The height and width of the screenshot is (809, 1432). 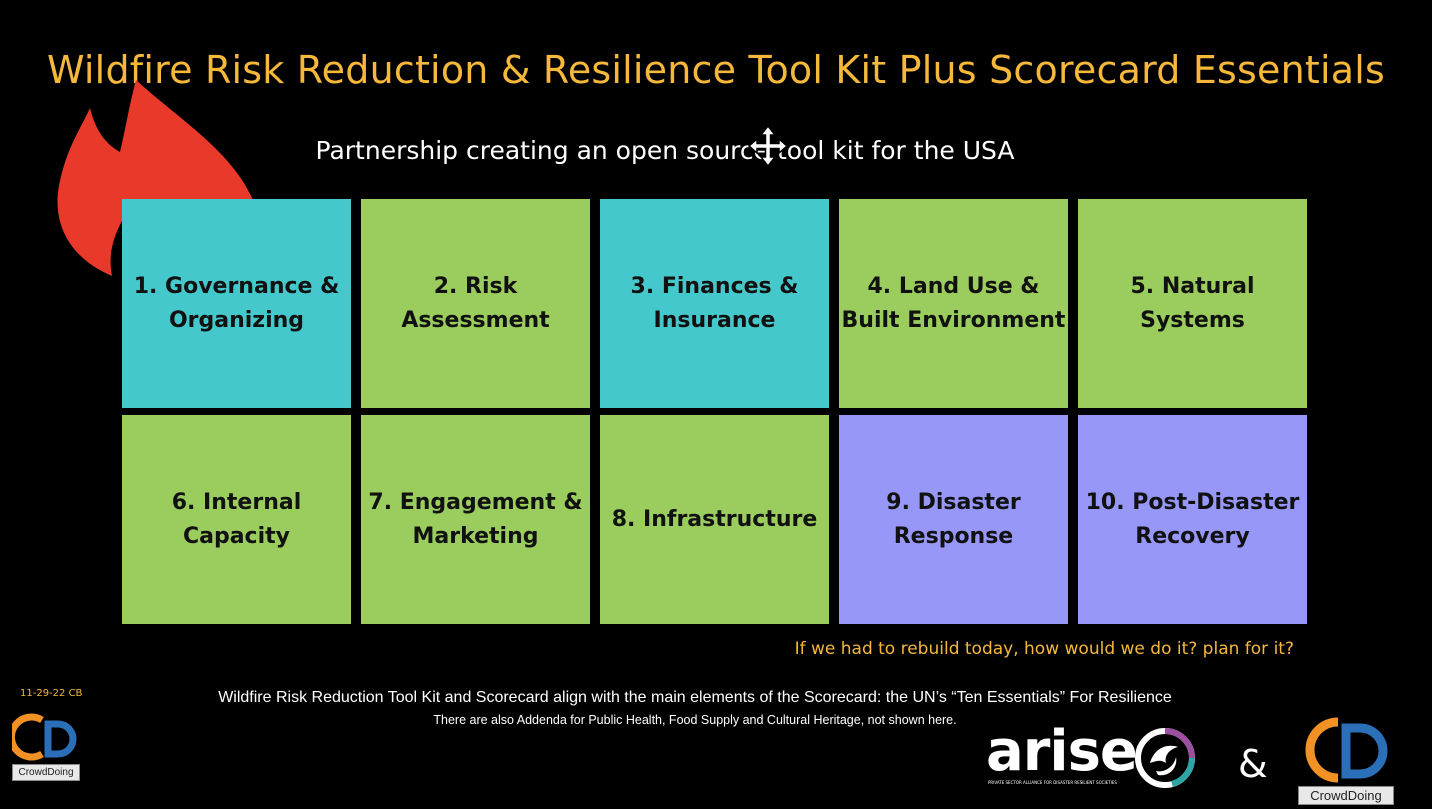 I want to click on arise-wordmark: arise, so click(x=1062, y=751).